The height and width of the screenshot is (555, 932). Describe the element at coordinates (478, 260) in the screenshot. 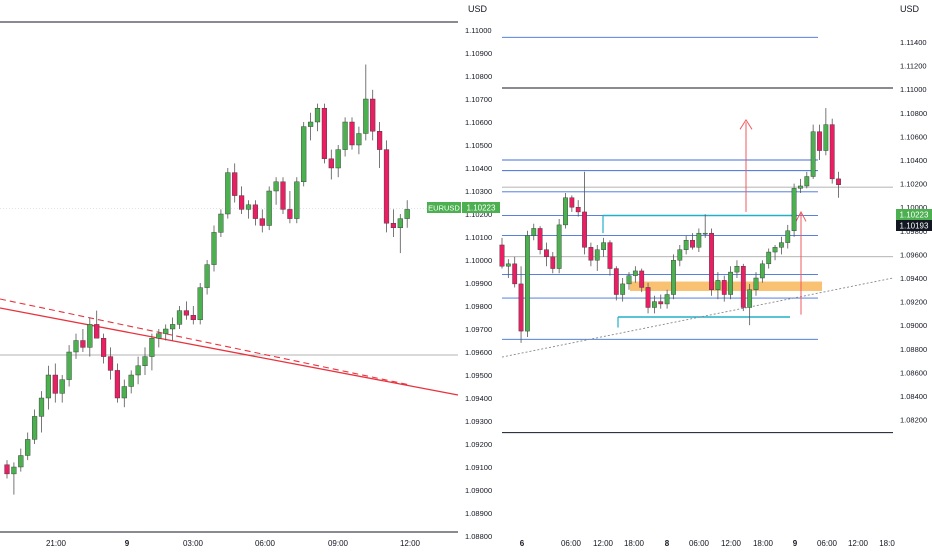

I see `left-price-tick: 1.10000` at that location.